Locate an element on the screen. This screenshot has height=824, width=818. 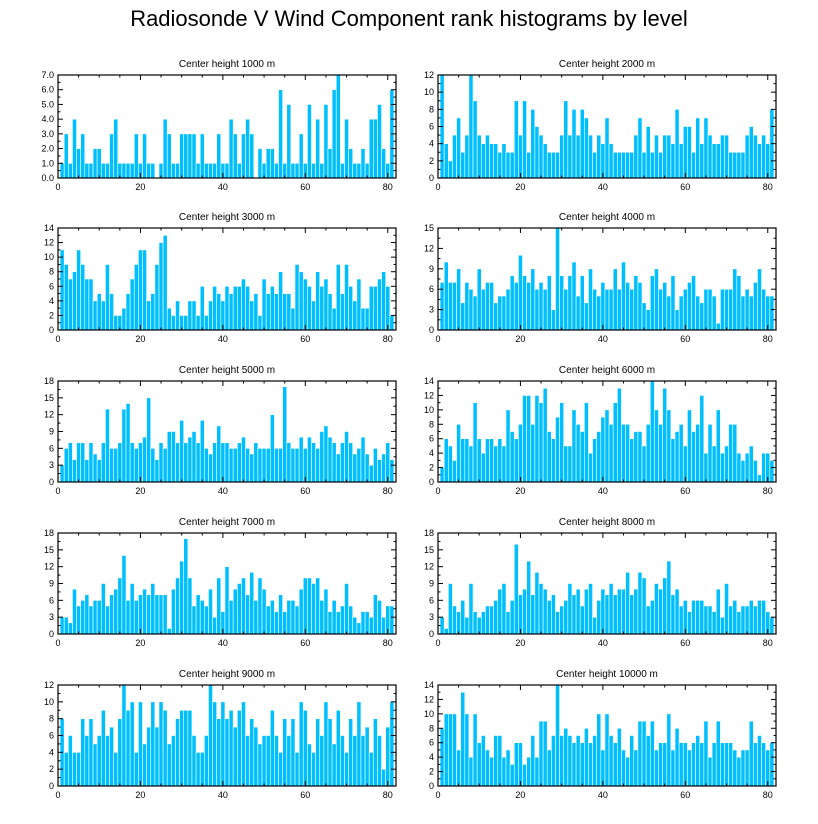
y-tick-label: 6.0 is located at coordinates (47, 90).